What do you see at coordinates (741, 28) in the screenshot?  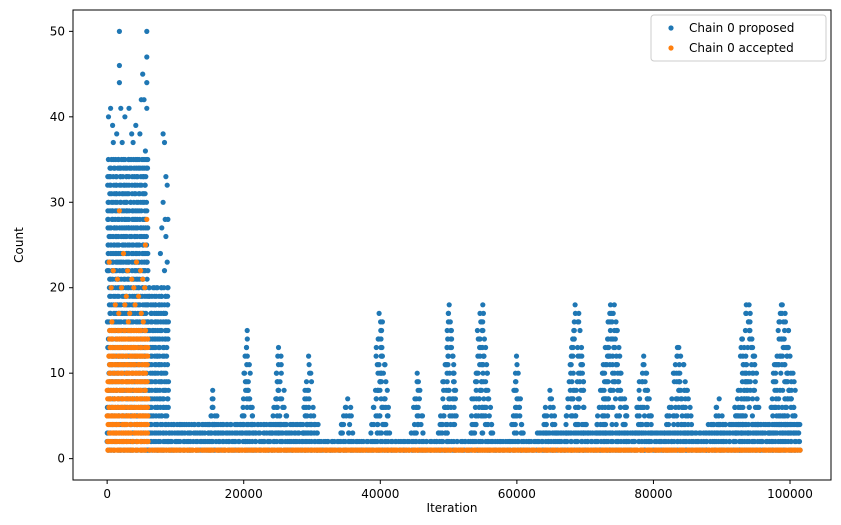 I see `legend-label-proposed: Chain 0 proposed` at bounding box center [741, 28].